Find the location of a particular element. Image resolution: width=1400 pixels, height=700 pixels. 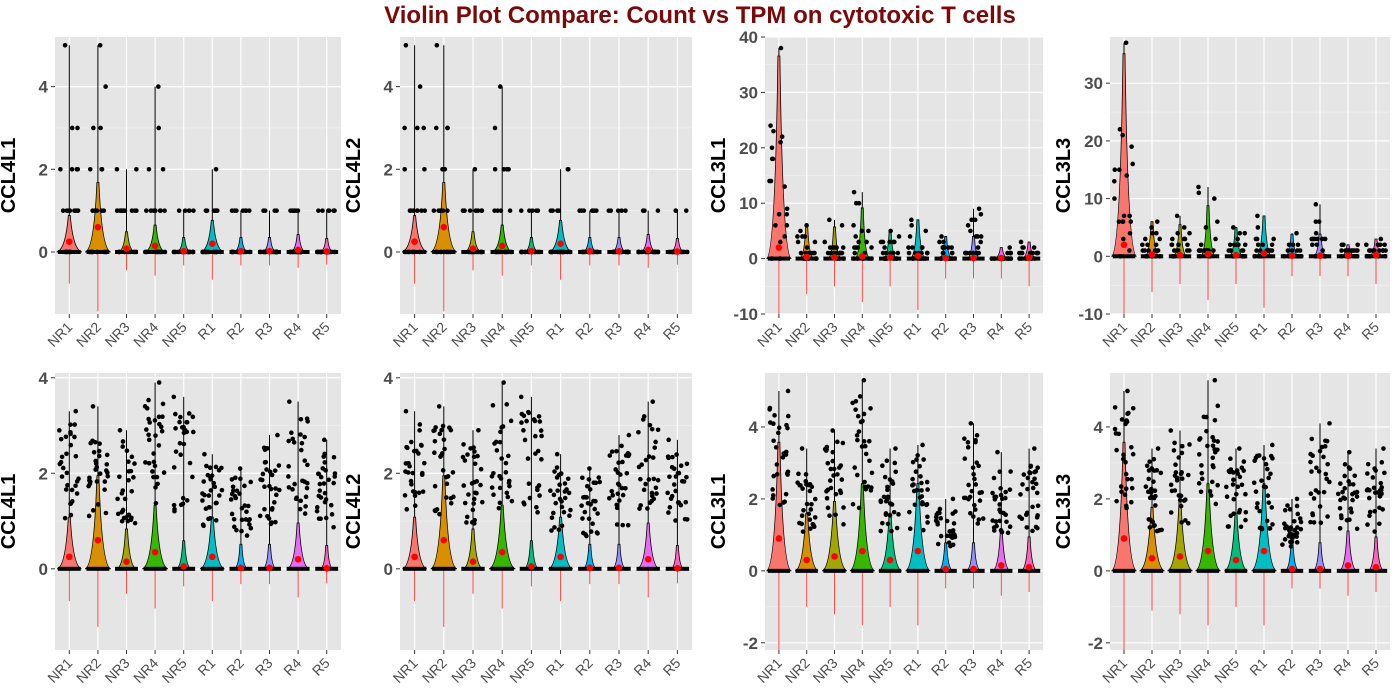

x-tick-label: NR3 is located at coordinates (463, 670).